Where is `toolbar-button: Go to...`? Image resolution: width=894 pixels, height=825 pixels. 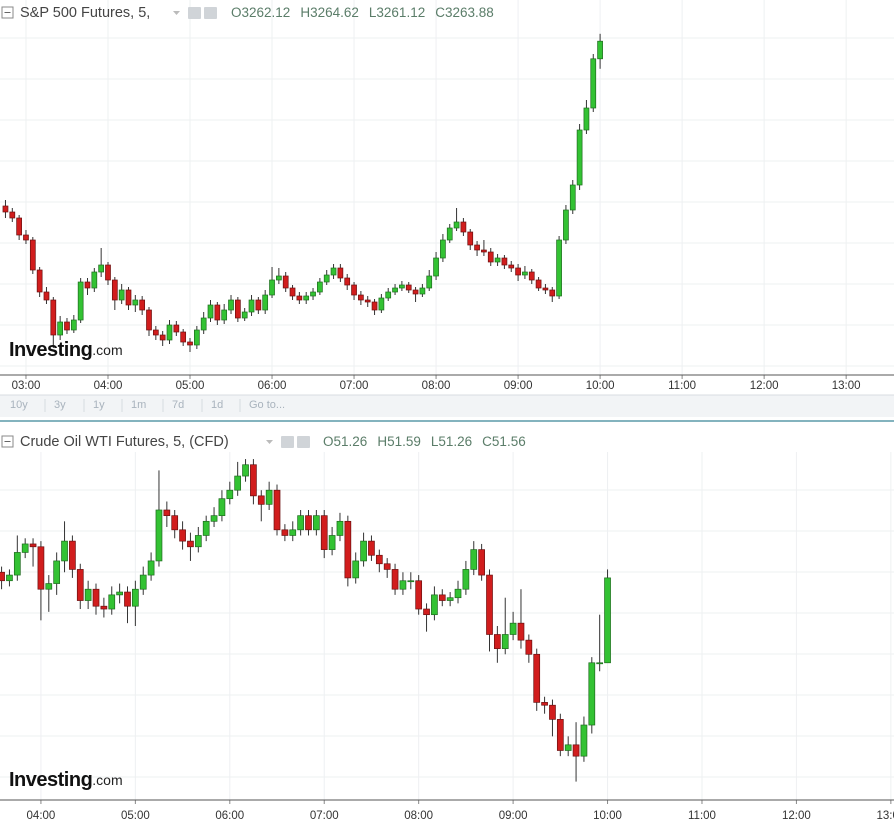 toolbar-button: Go to... is located at coordinates (267, 405).